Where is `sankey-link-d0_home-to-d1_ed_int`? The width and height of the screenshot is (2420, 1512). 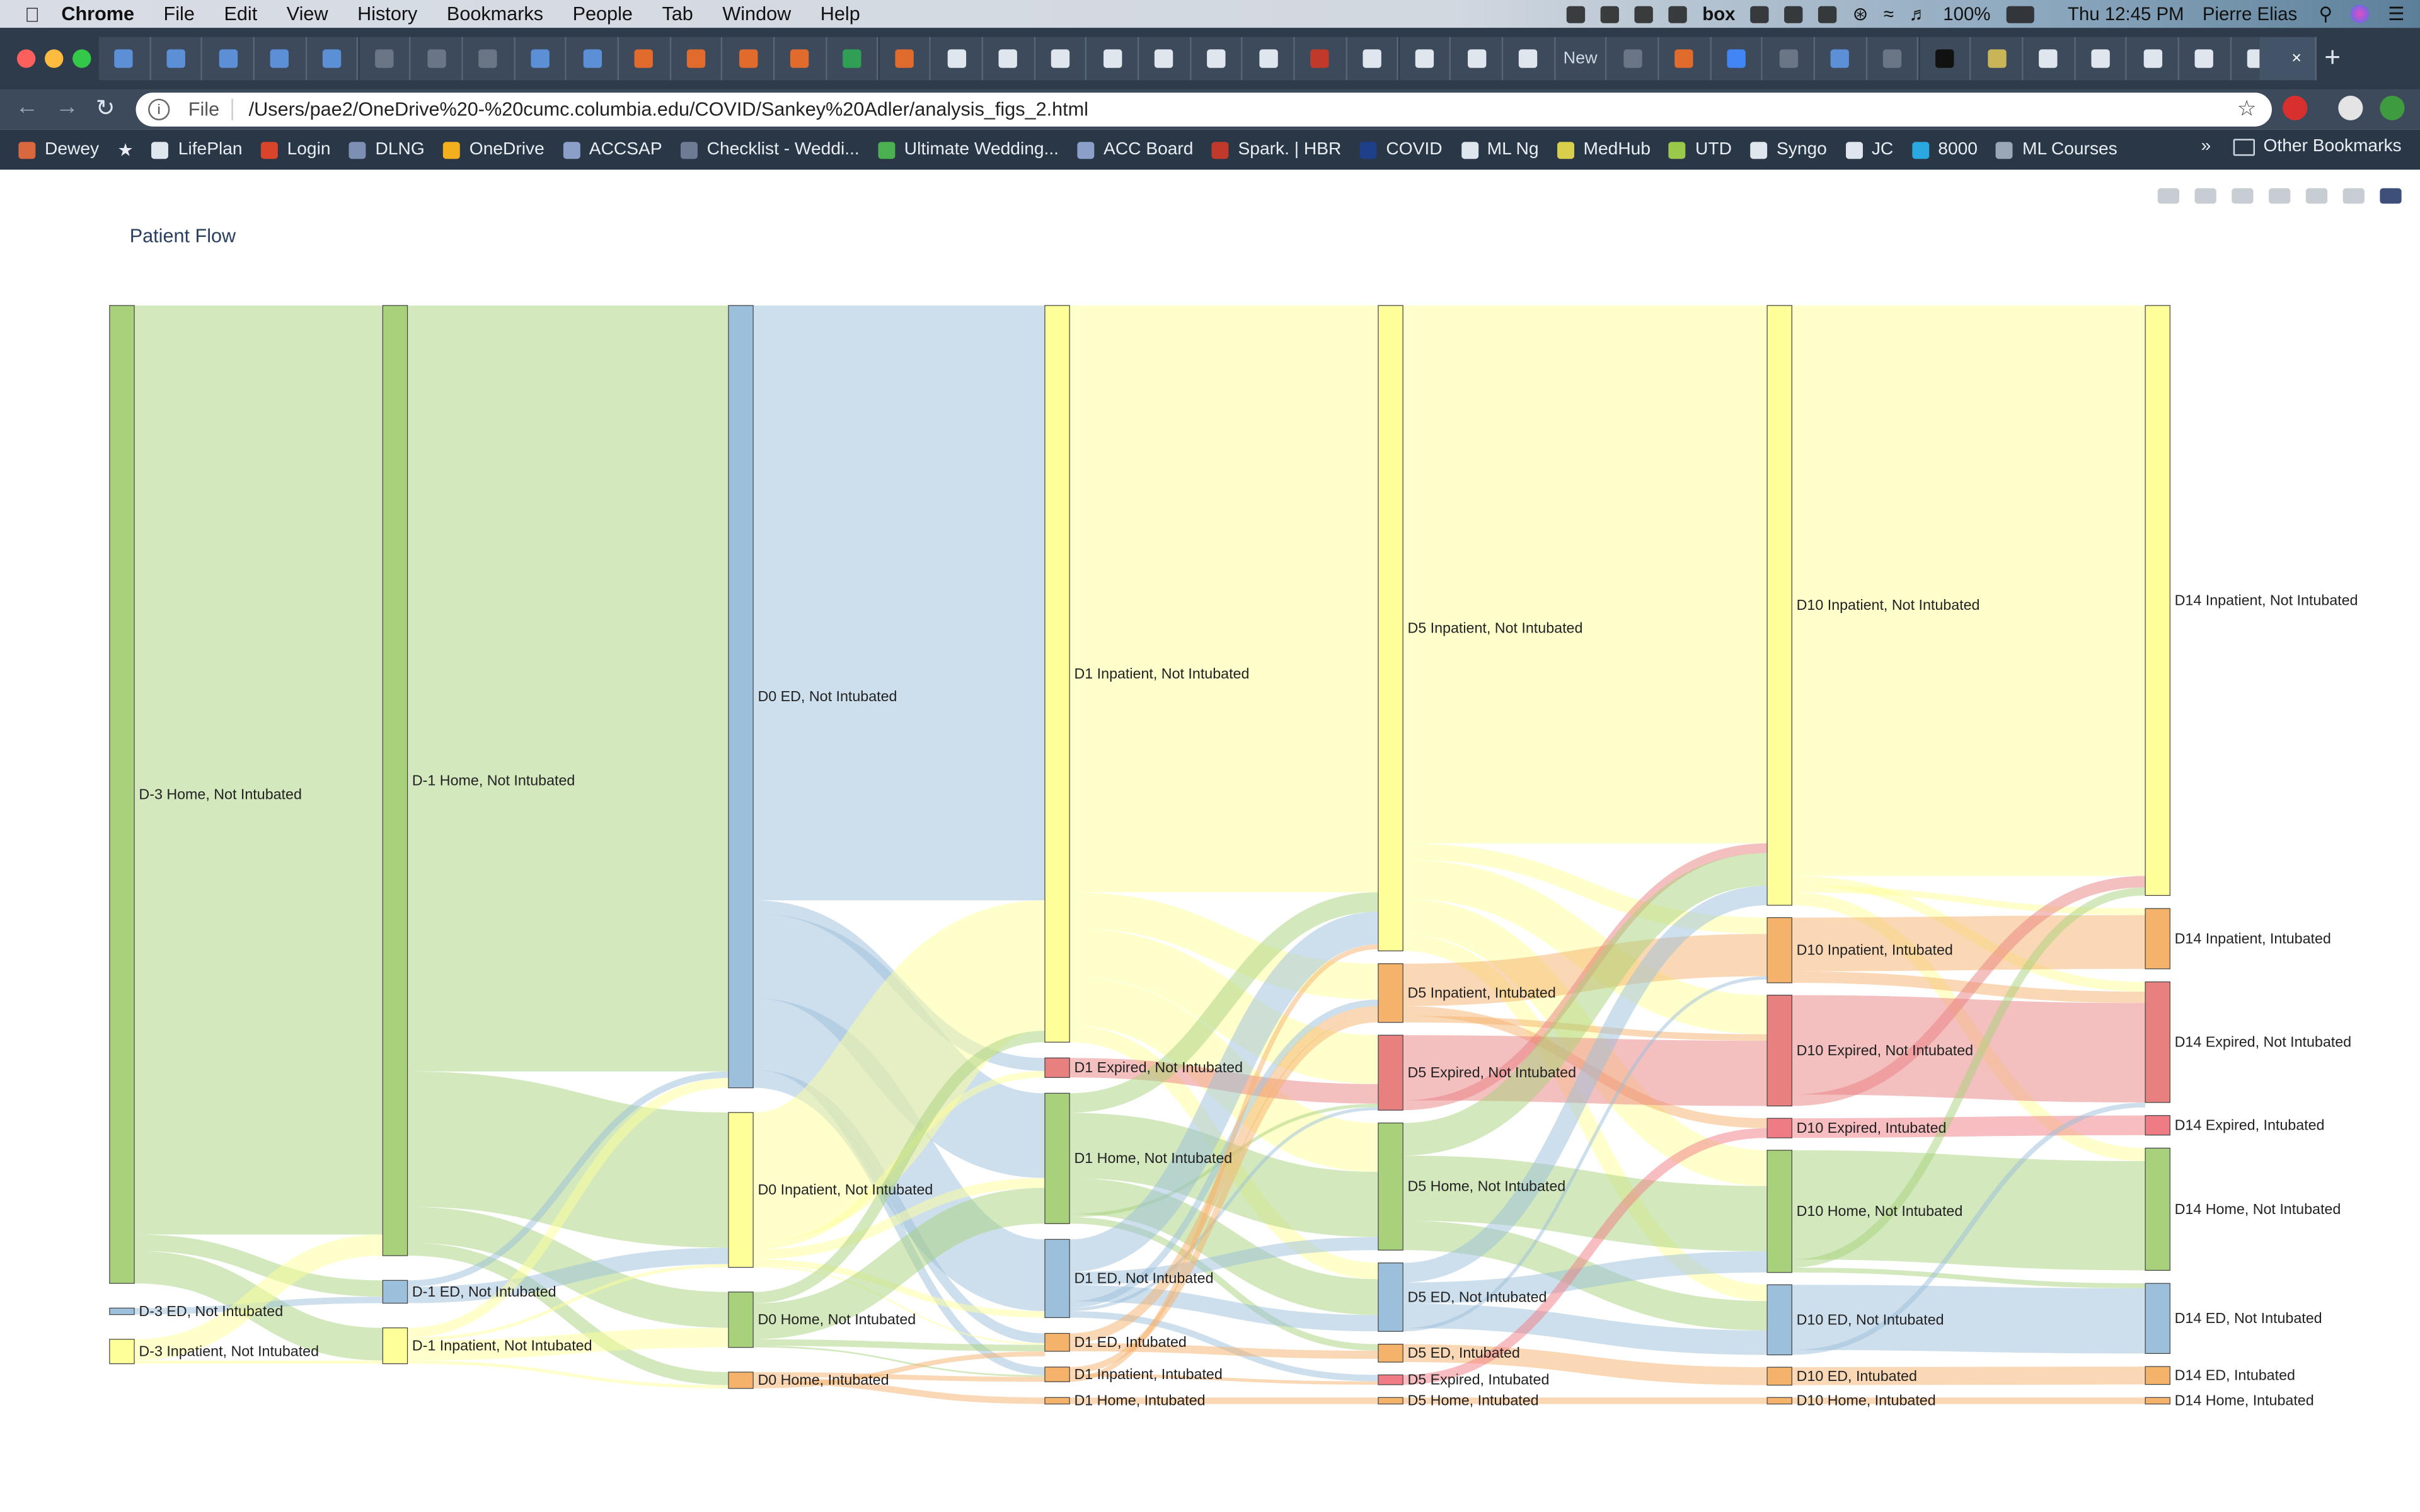
sankey-link-d0_home-to-d1_ed_int is located at coordinates (899, 1345).